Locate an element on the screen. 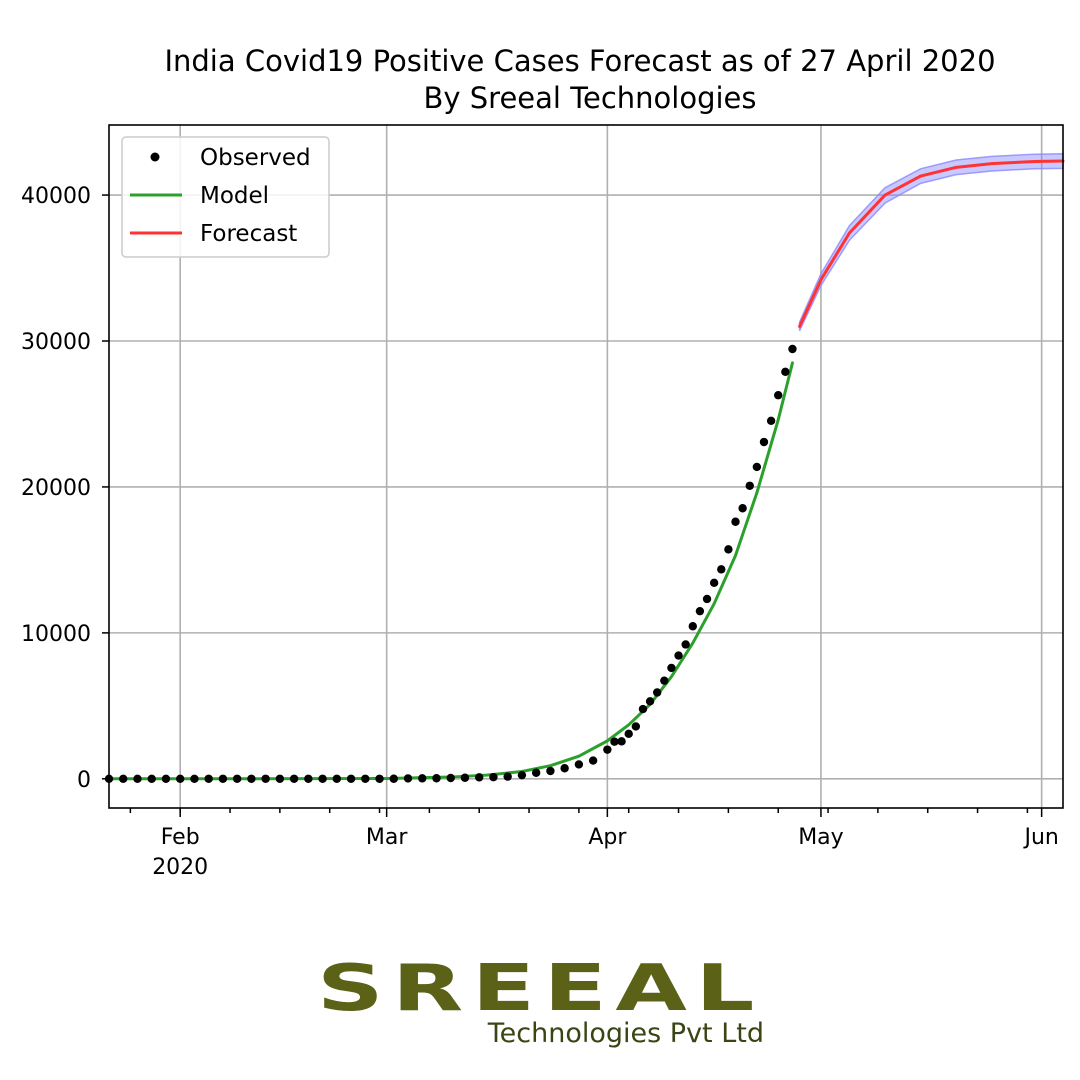  x-tick-label: Jun is located at coordinates (1040, 837).